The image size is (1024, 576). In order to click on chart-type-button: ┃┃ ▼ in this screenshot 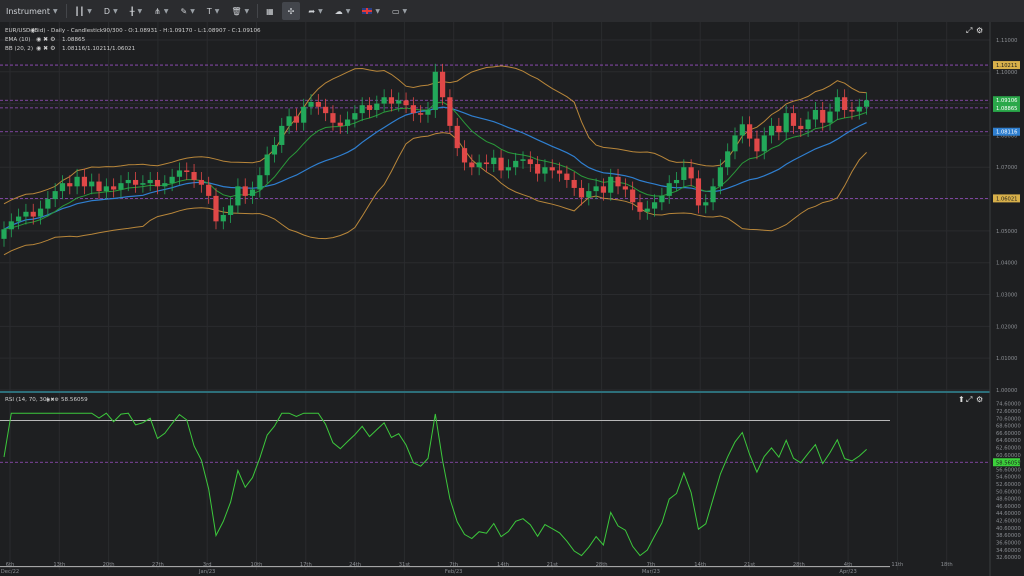, I will do `click(83, 11)`.